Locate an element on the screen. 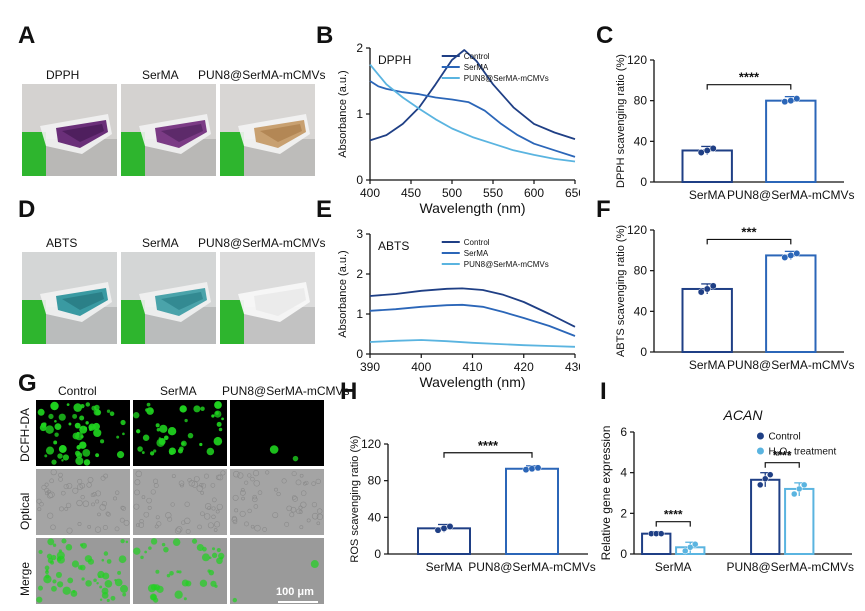  y-tick-label: 40 is located at coordinates (641, 311).